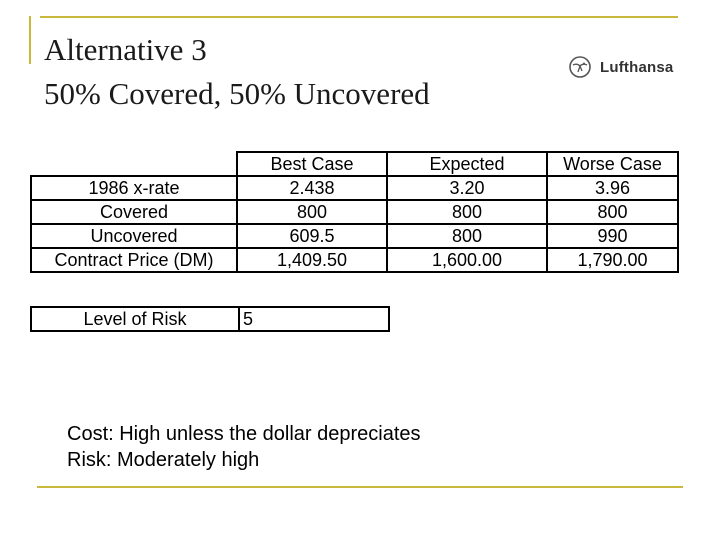  I want to click on table-row: Covered 800 800 800, so click(354, 212).